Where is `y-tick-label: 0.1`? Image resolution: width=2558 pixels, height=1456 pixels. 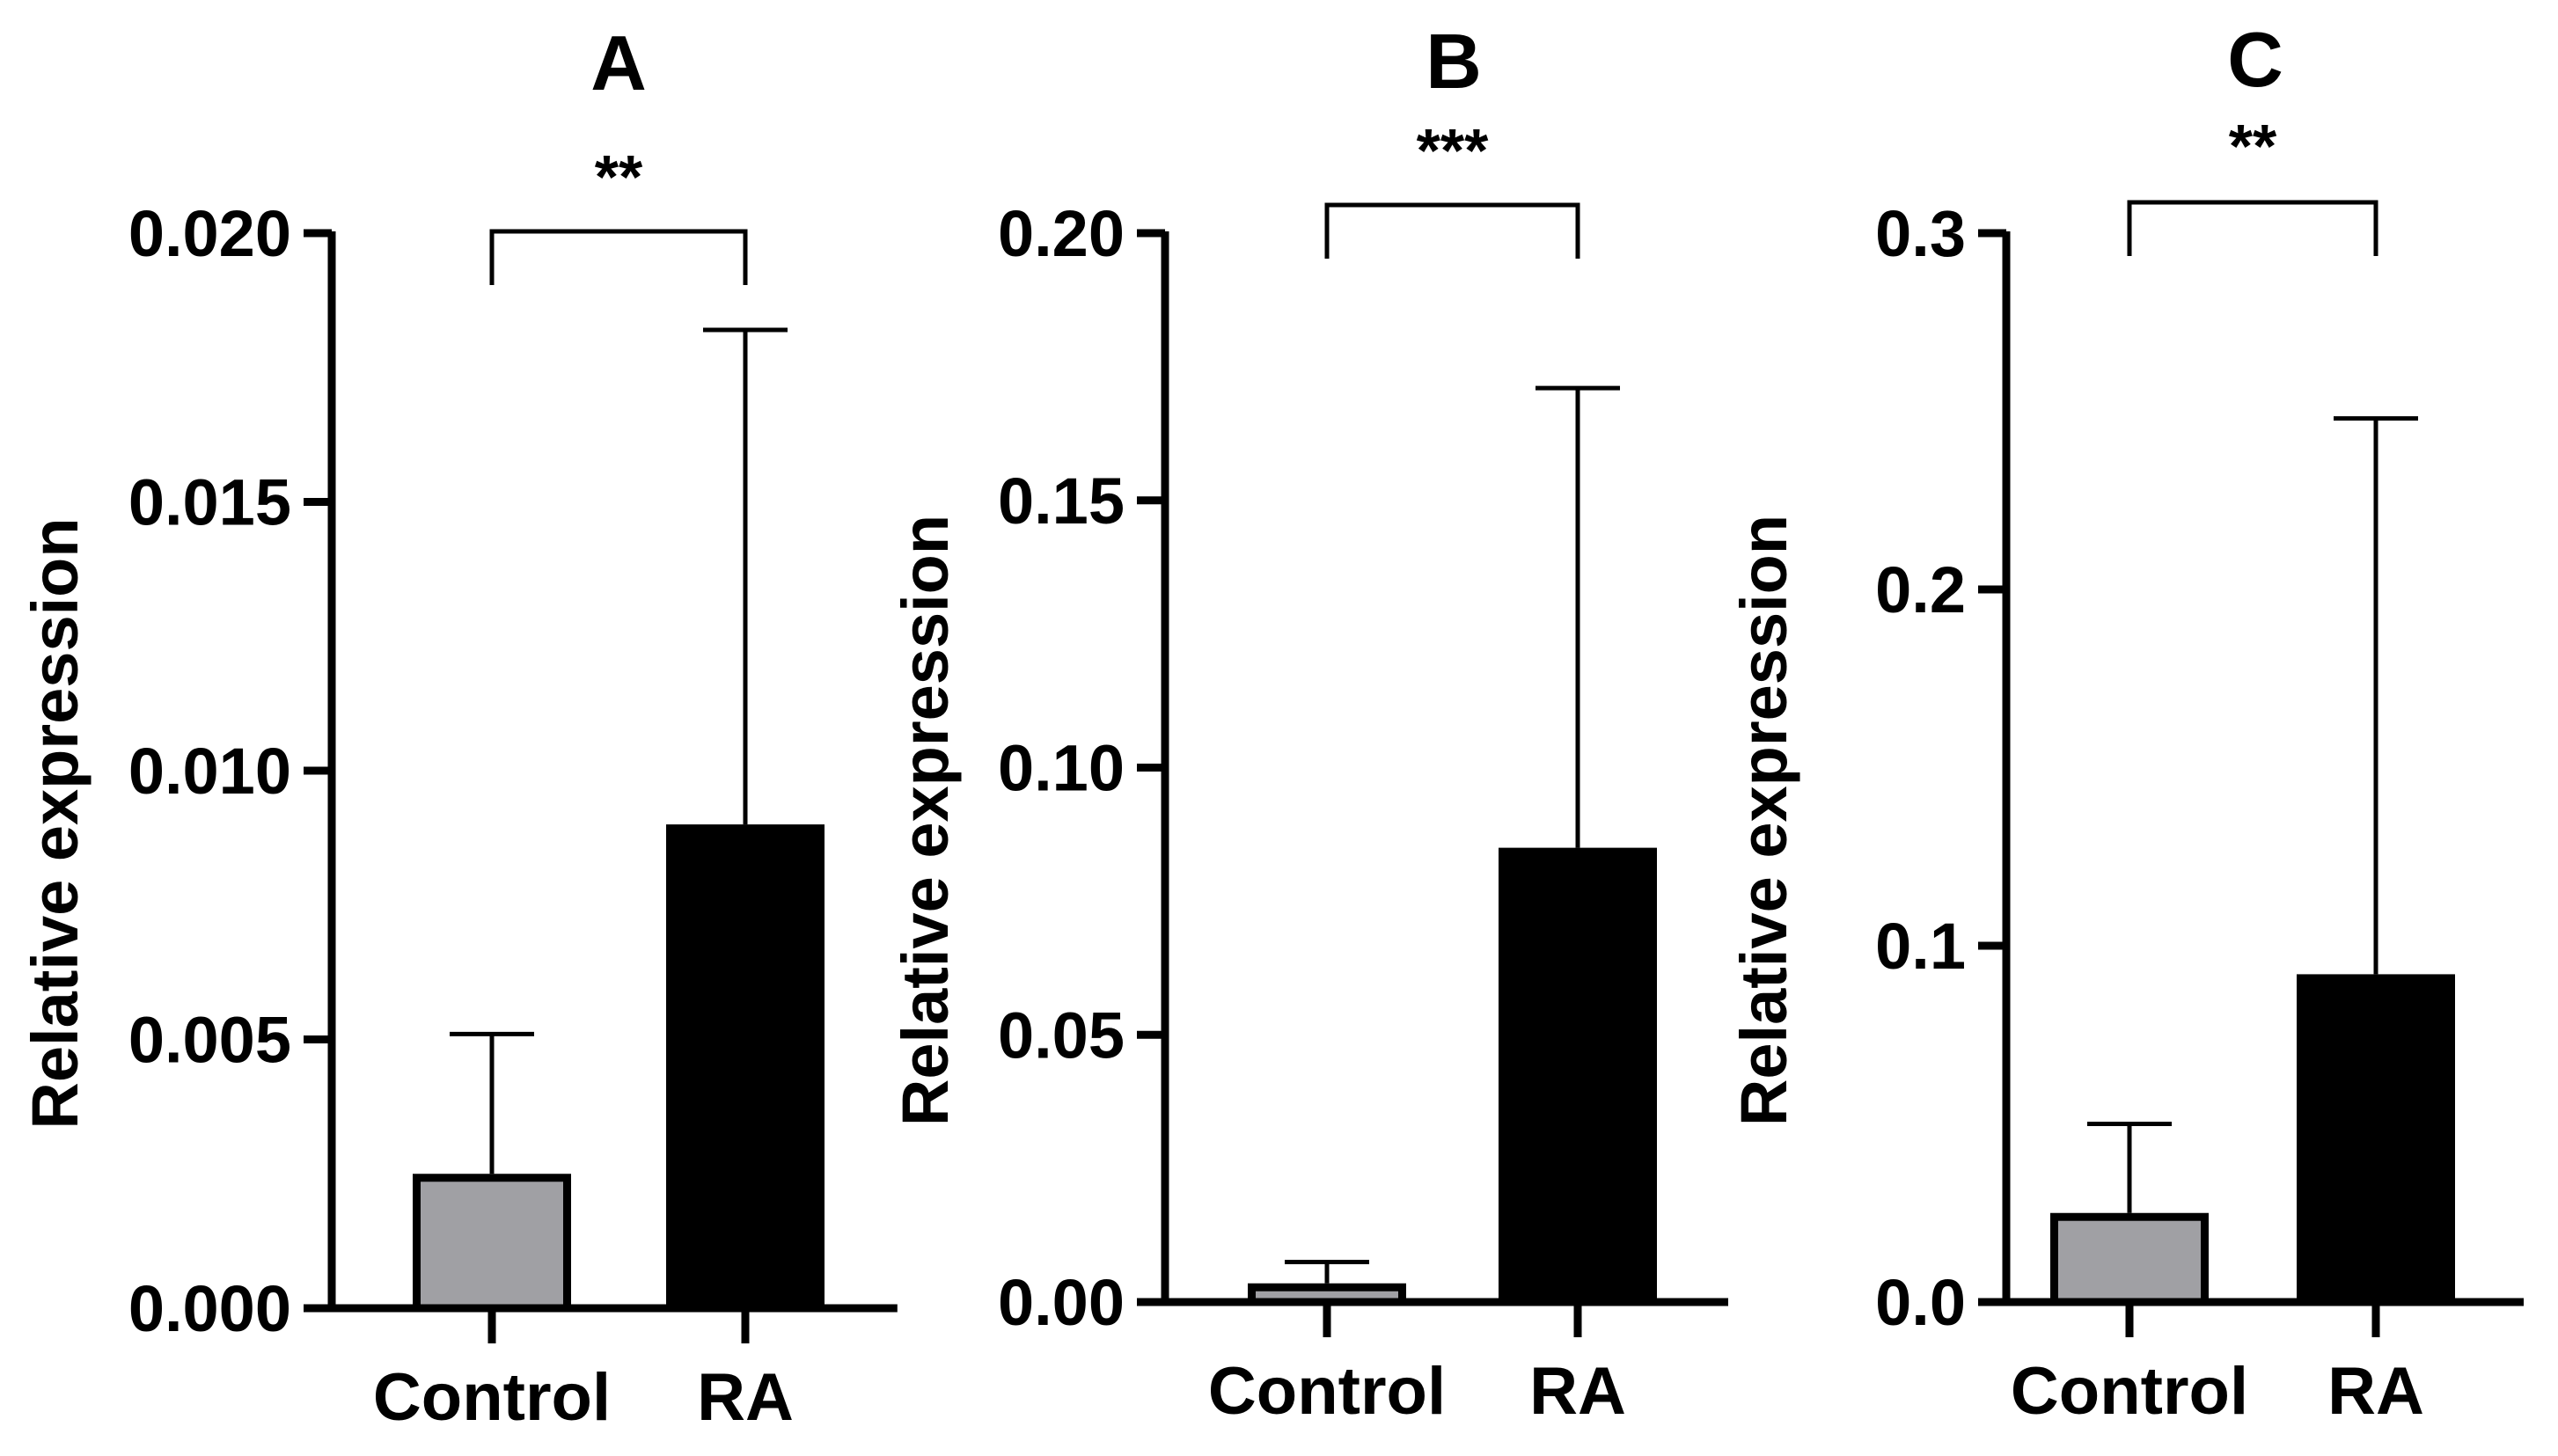
y-tick-label: 0.1 is located at coordinates (1921, 946).